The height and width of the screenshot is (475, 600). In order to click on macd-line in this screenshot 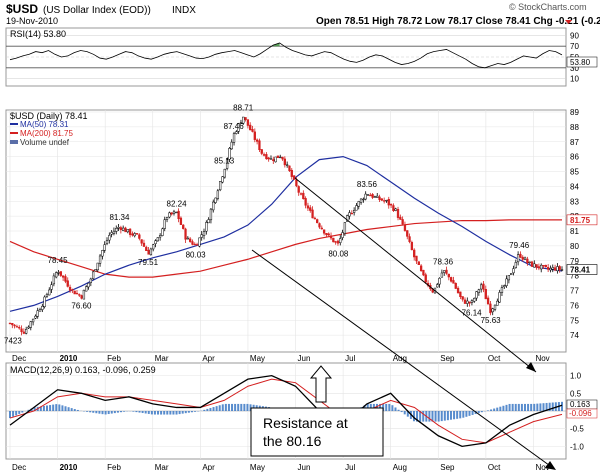, I will do `click(286, 411)`.